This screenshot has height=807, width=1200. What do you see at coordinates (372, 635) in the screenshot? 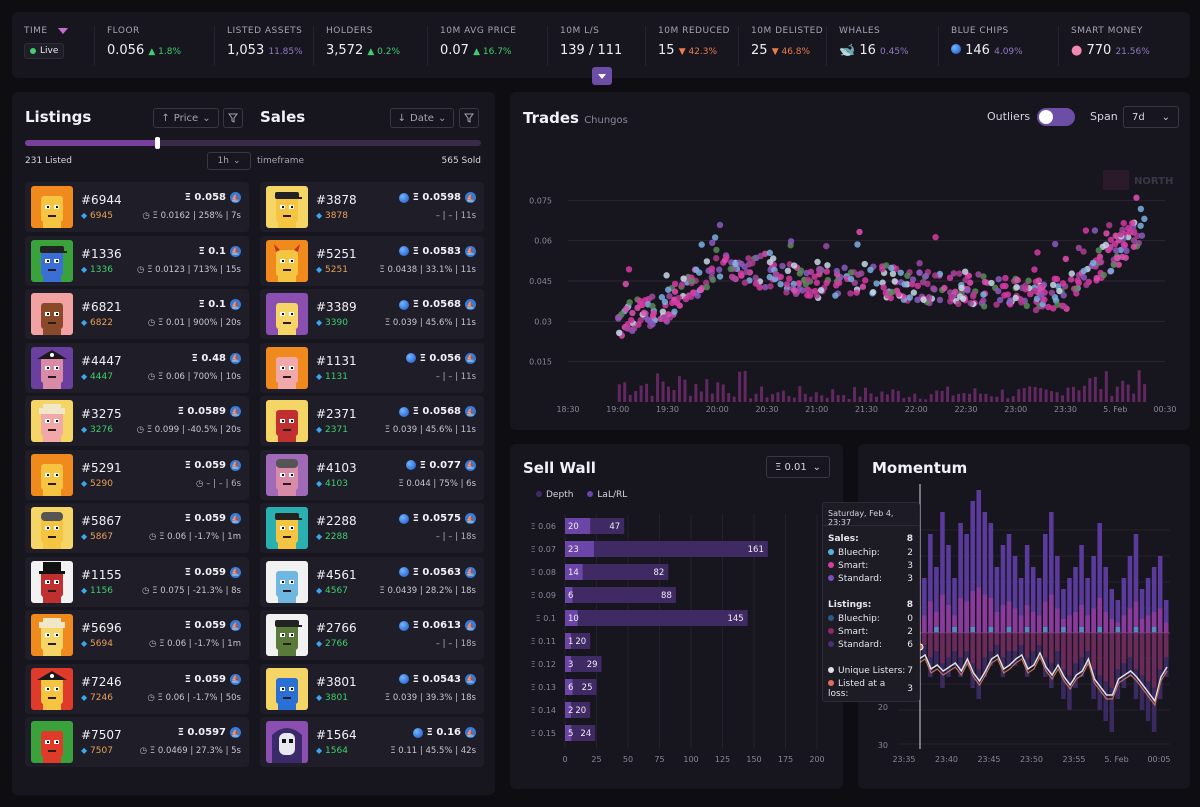
I see `sales-card: #2766 ◆ 2766 Ξ 0.0613 ⛵ – | – | 18s` at bounding box center [372, 635].